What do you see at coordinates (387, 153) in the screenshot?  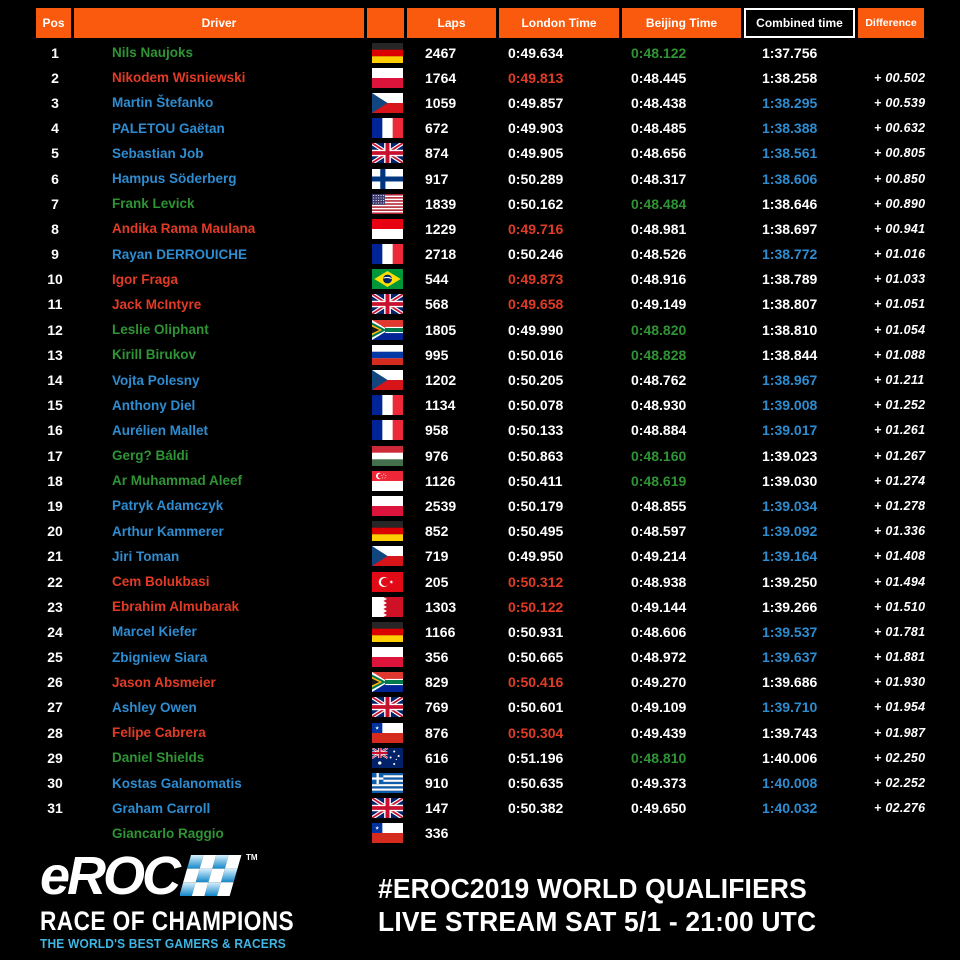 I see `gb-flag` at bounding box center [387, 153].